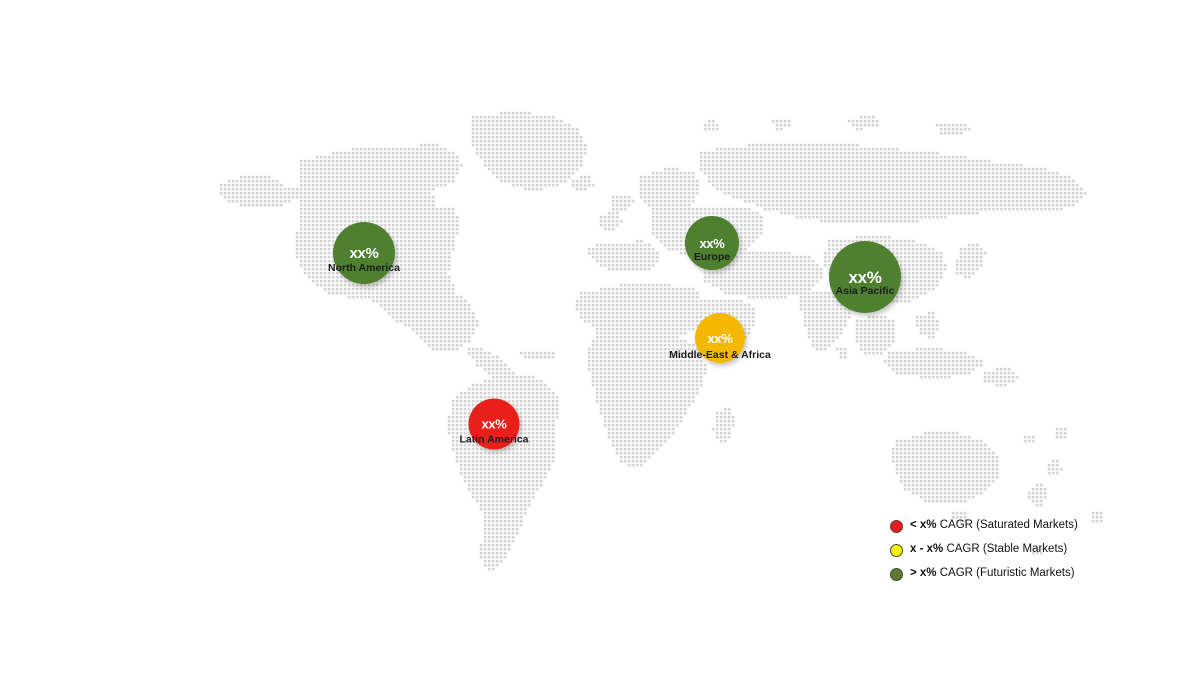  Describe the element at coordinates (896, 526) in the screenshot. I see `legend-dot-saturated` at that location.